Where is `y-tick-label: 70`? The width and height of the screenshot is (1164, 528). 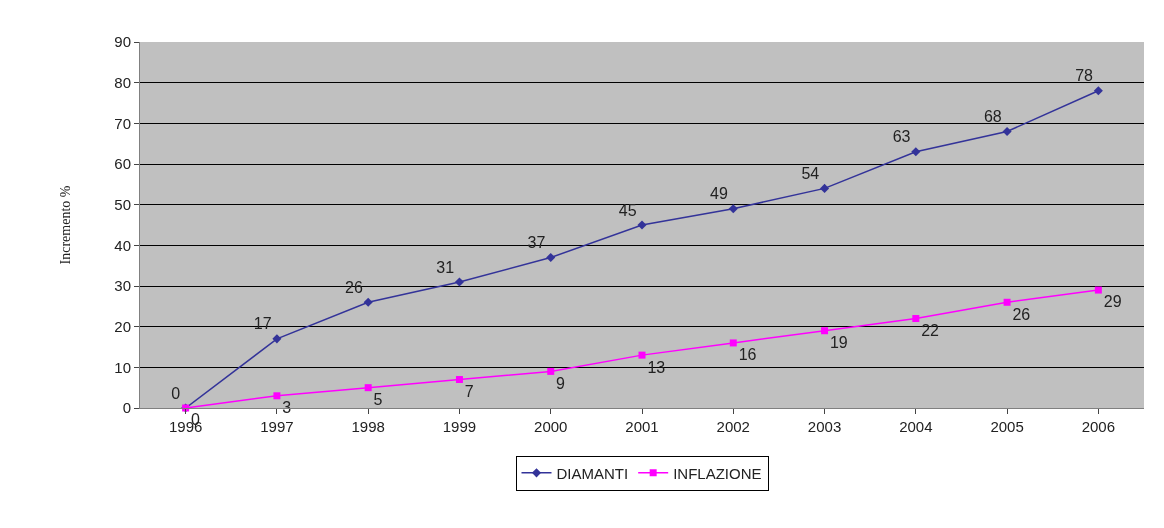
y-tick-label: 70 is located at coordinates (122, 123).